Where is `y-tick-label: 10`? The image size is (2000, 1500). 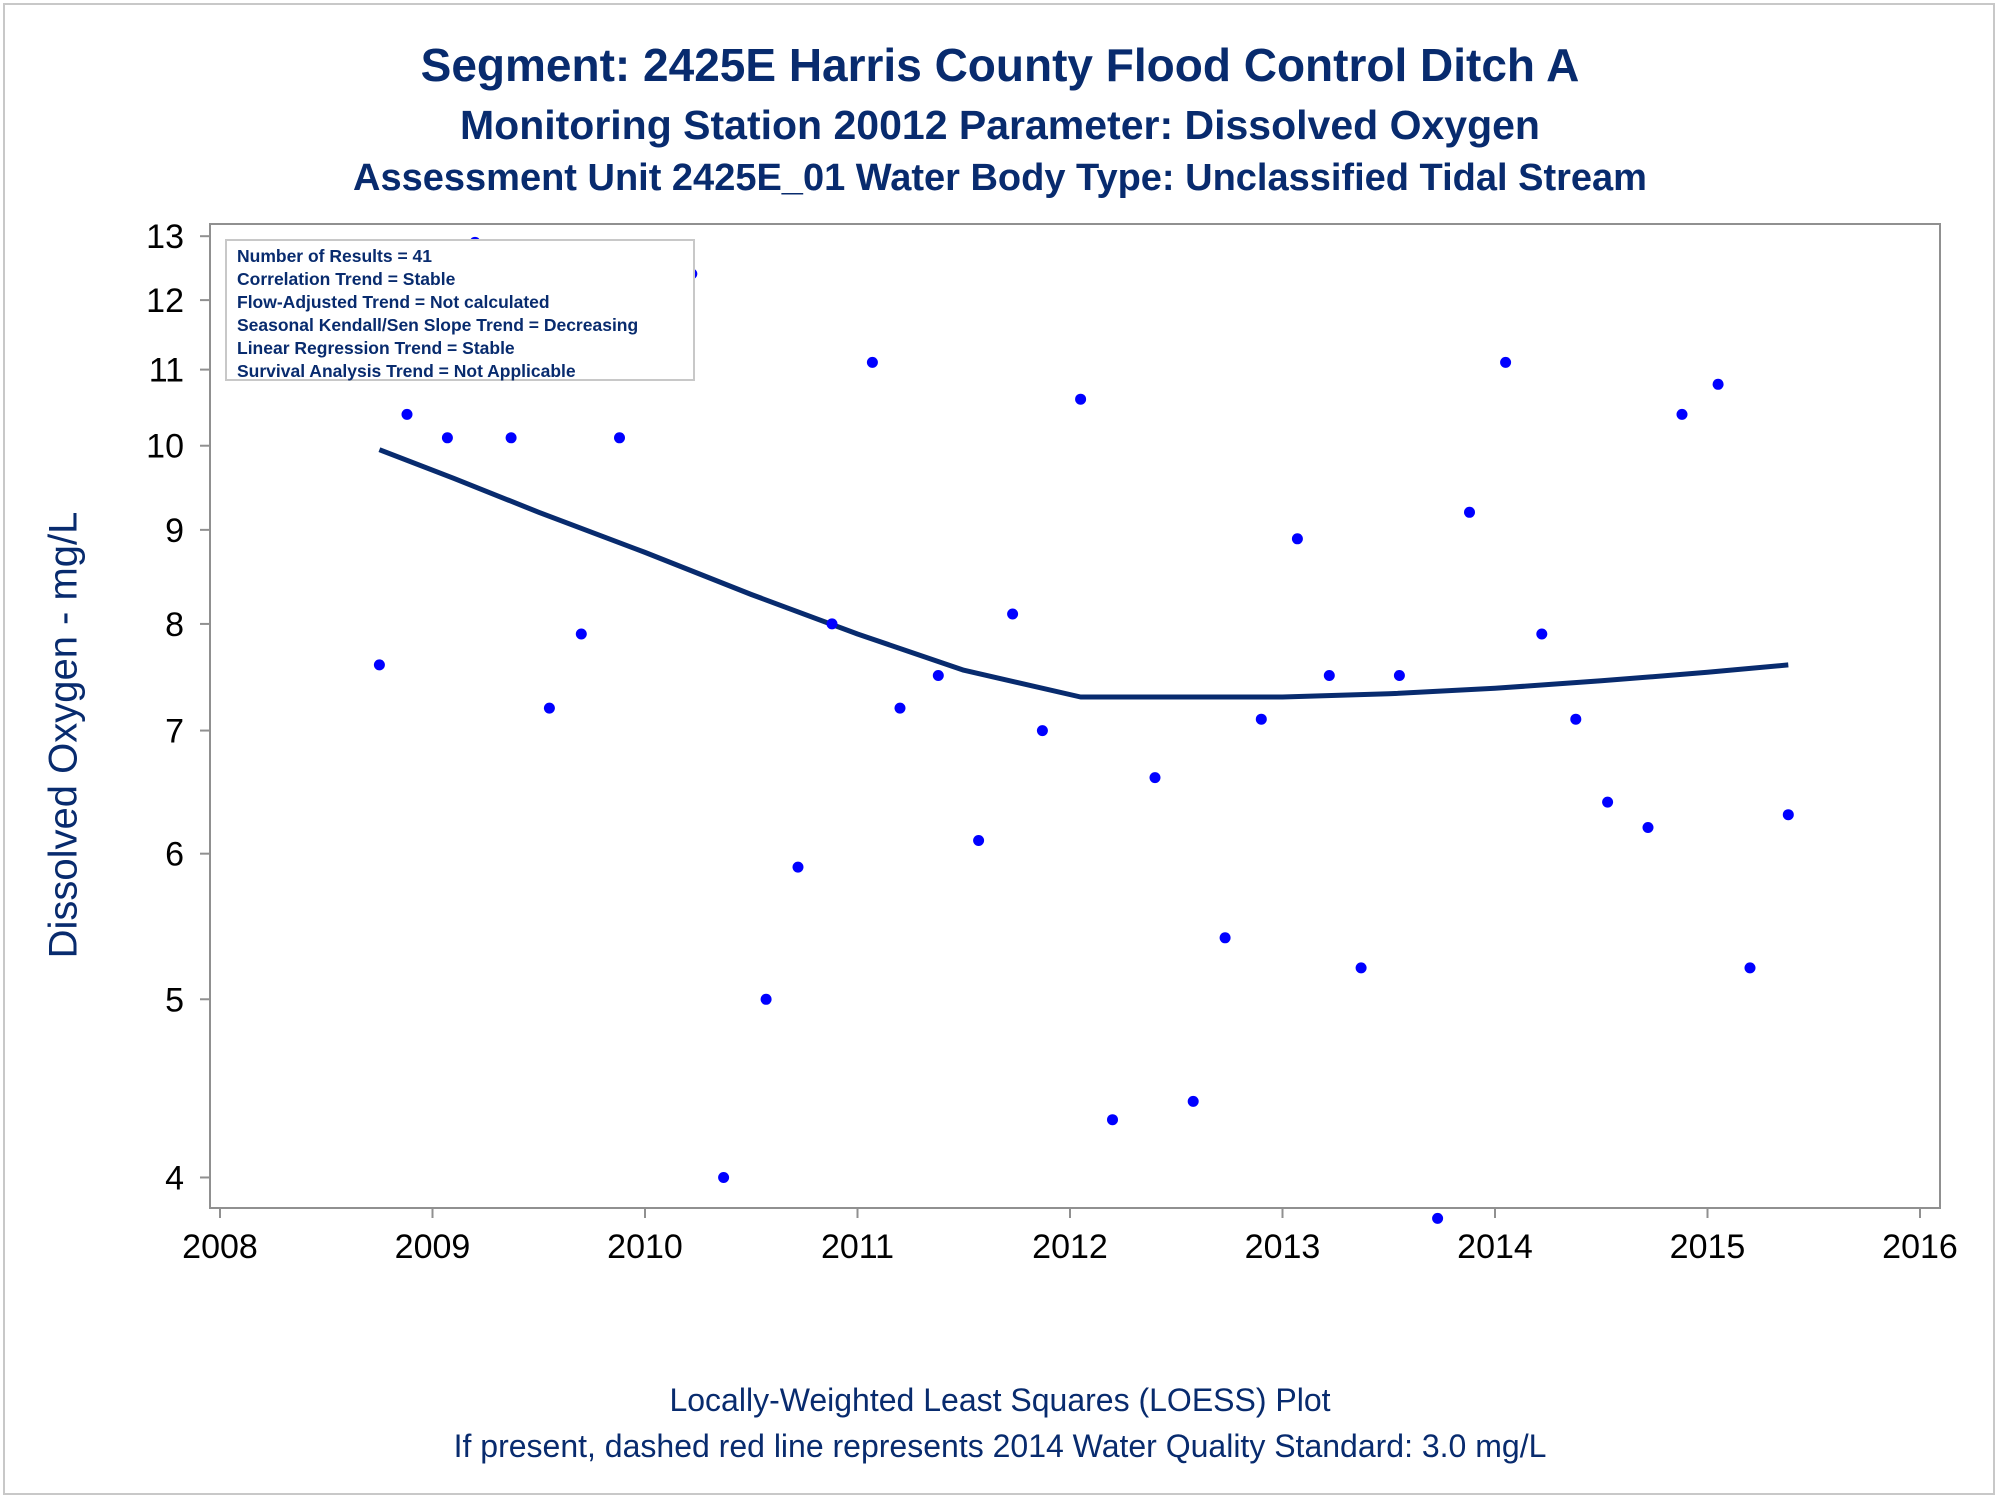
y-tick-label: 10 is located at coordinates (165, 447).